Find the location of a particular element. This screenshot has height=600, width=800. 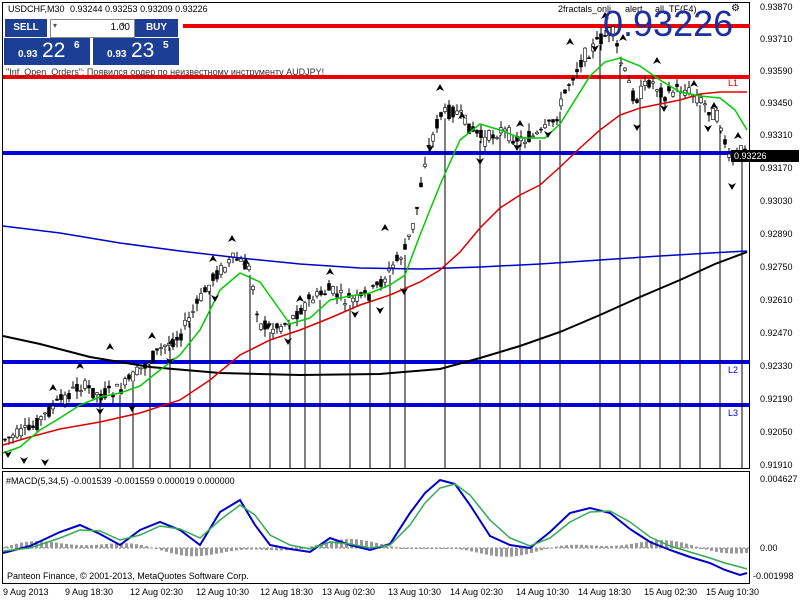

price-tick: 0.91910 is located at coordinates (776, 465).